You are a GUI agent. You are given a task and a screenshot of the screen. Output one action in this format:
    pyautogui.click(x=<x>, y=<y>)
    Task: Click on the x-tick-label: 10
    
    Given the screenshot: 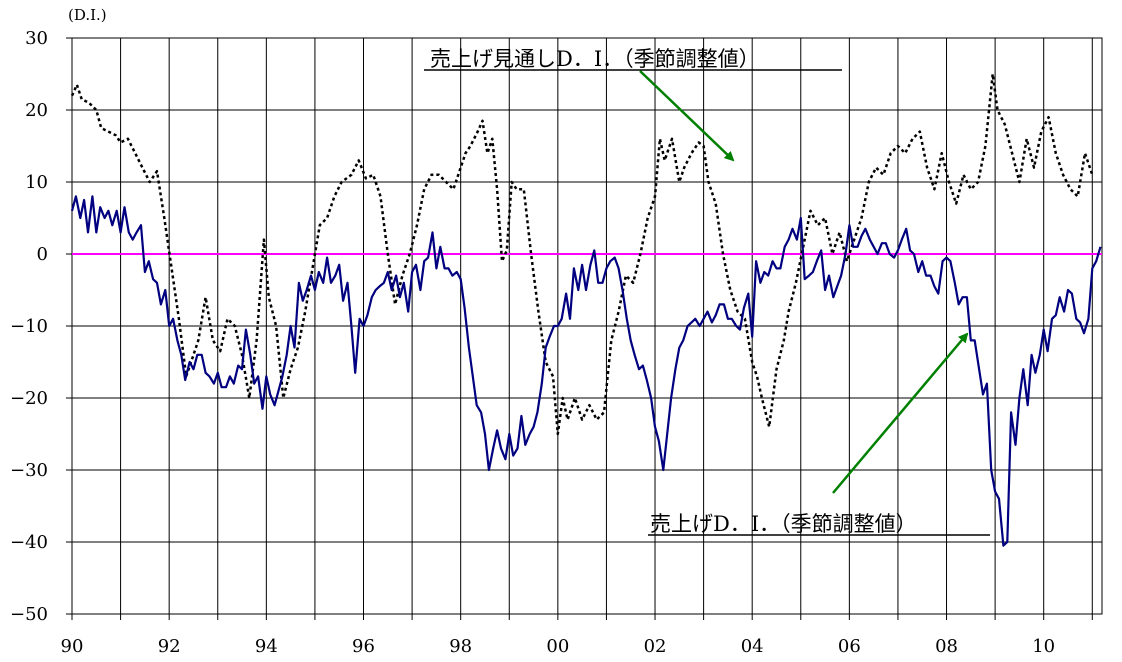 What is the action you would take?
    pyautogui.click(x=1043, y=646)
    